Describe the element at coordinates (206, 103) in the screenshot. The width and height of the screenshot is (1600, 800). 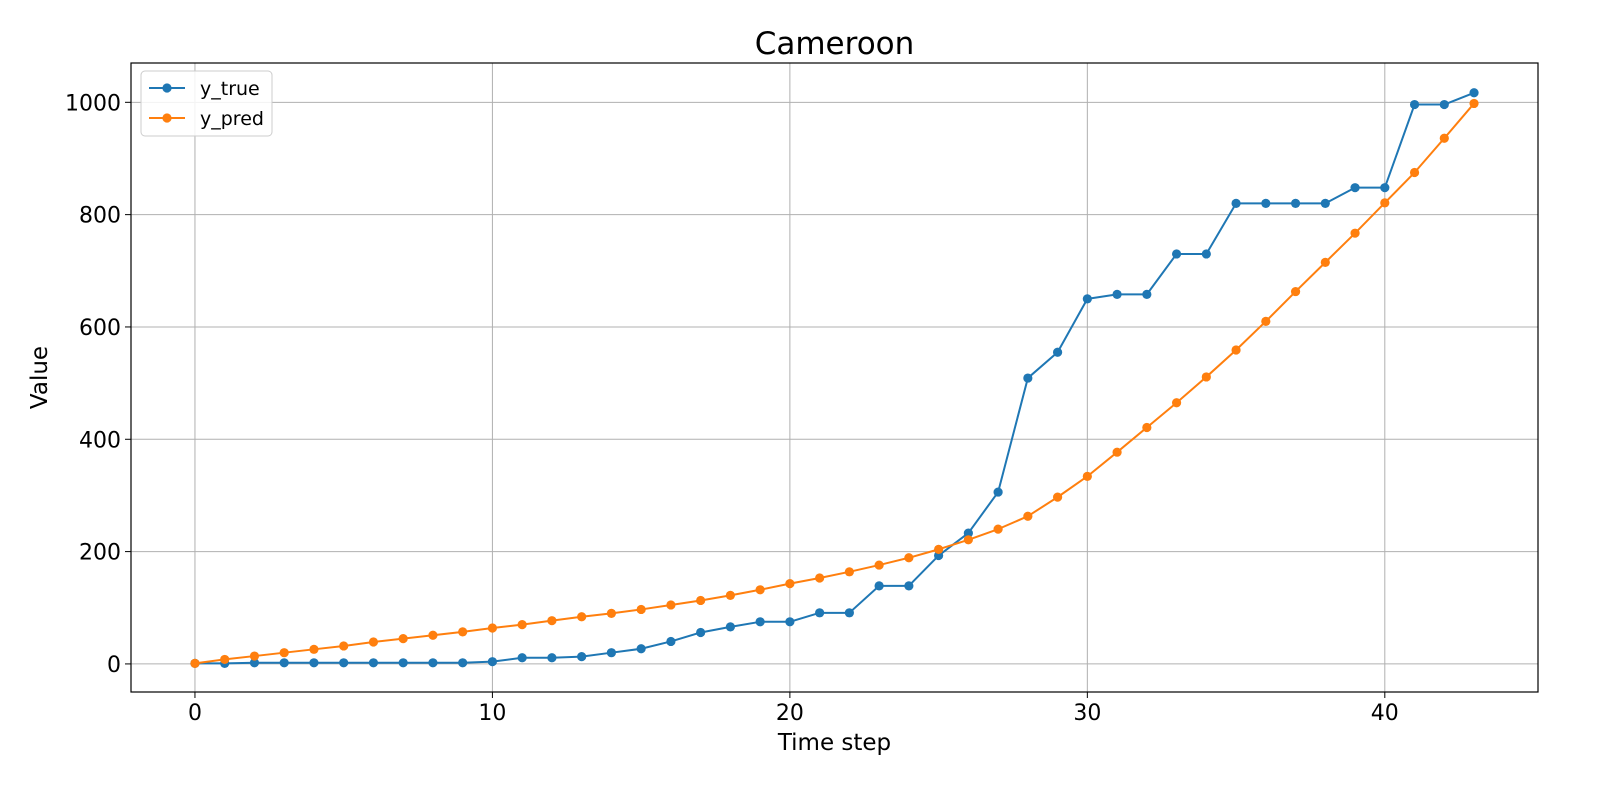
I see `legend: y_true y_pred` at that location.